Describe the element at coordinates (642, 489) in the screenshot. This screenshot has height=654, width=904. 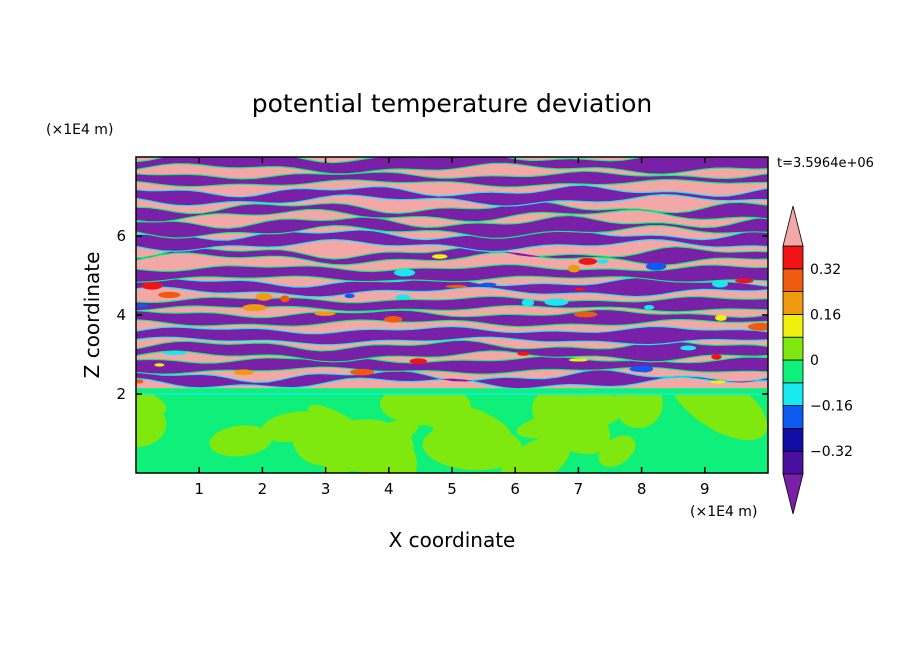
I see `x-tick-label: 8` at that location.